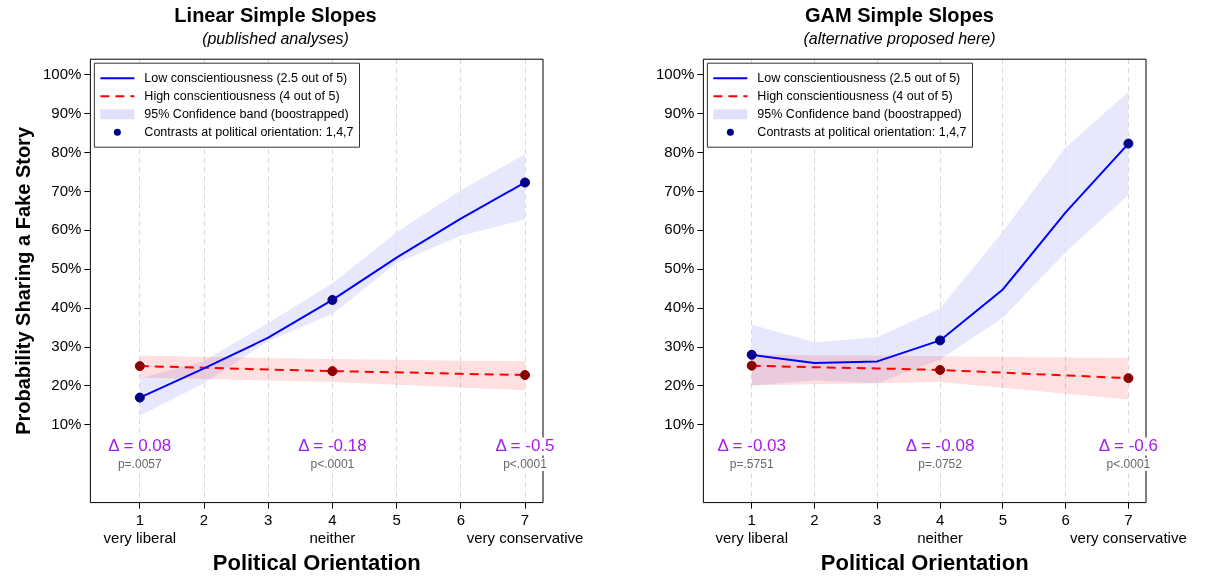 The image size is (1207, 581). Describe the element at coordinates (139, 463) in the screenshot. I see `annotation: p=.0057` at that location.